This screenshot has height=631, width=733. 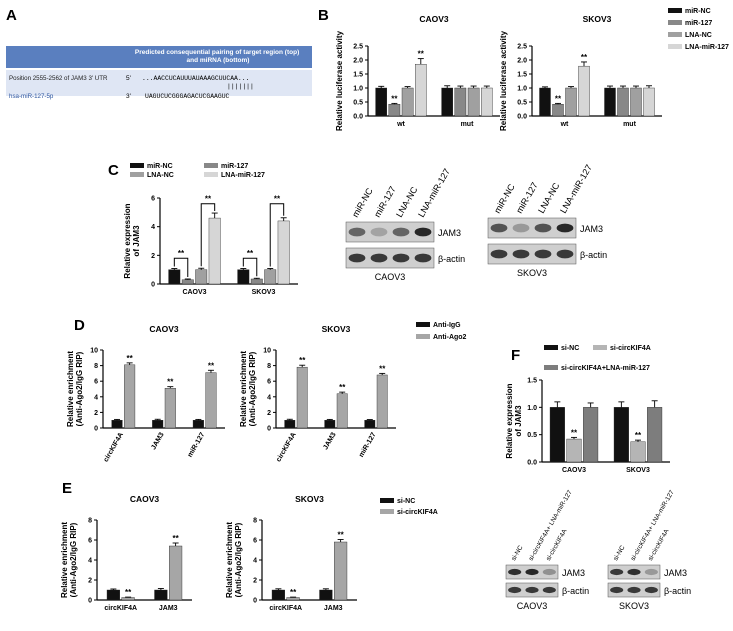 I want to click on legend-label: si-circKIF4A, so click(x=630, y=348).